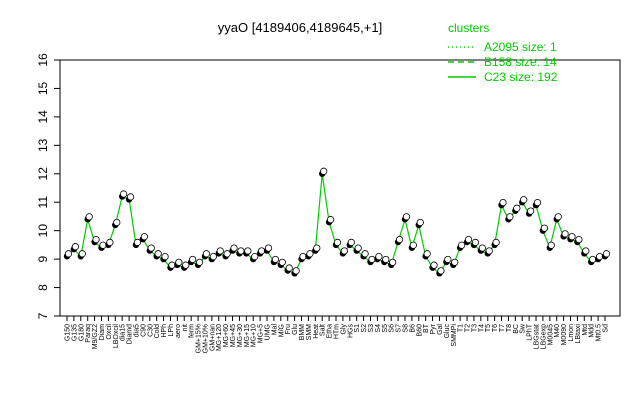  I want to click on x-tick-label: Diam, so click(102, 332).